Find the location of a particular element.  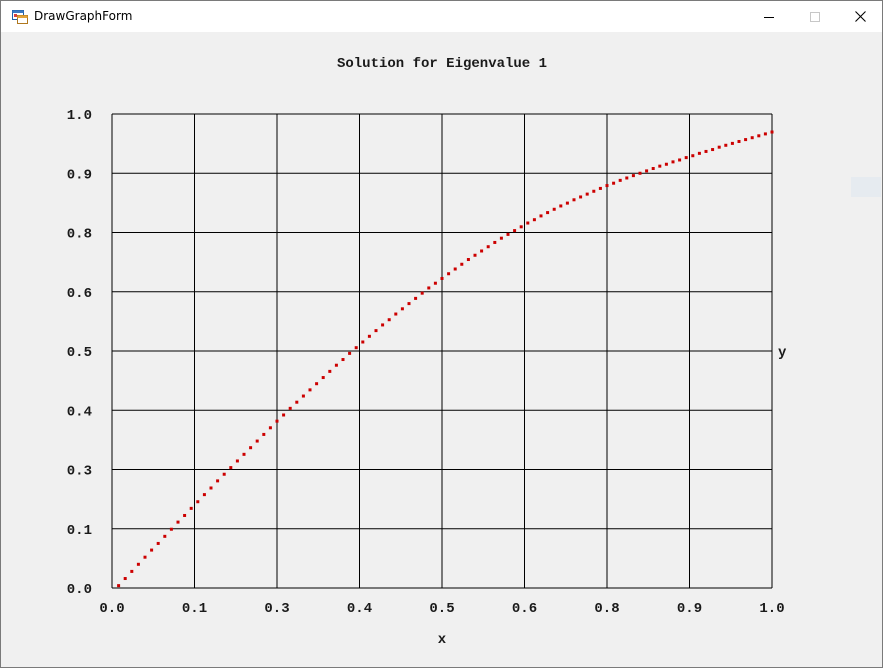

x-tick-label: 0.4 is located at coordinates (359, 609).